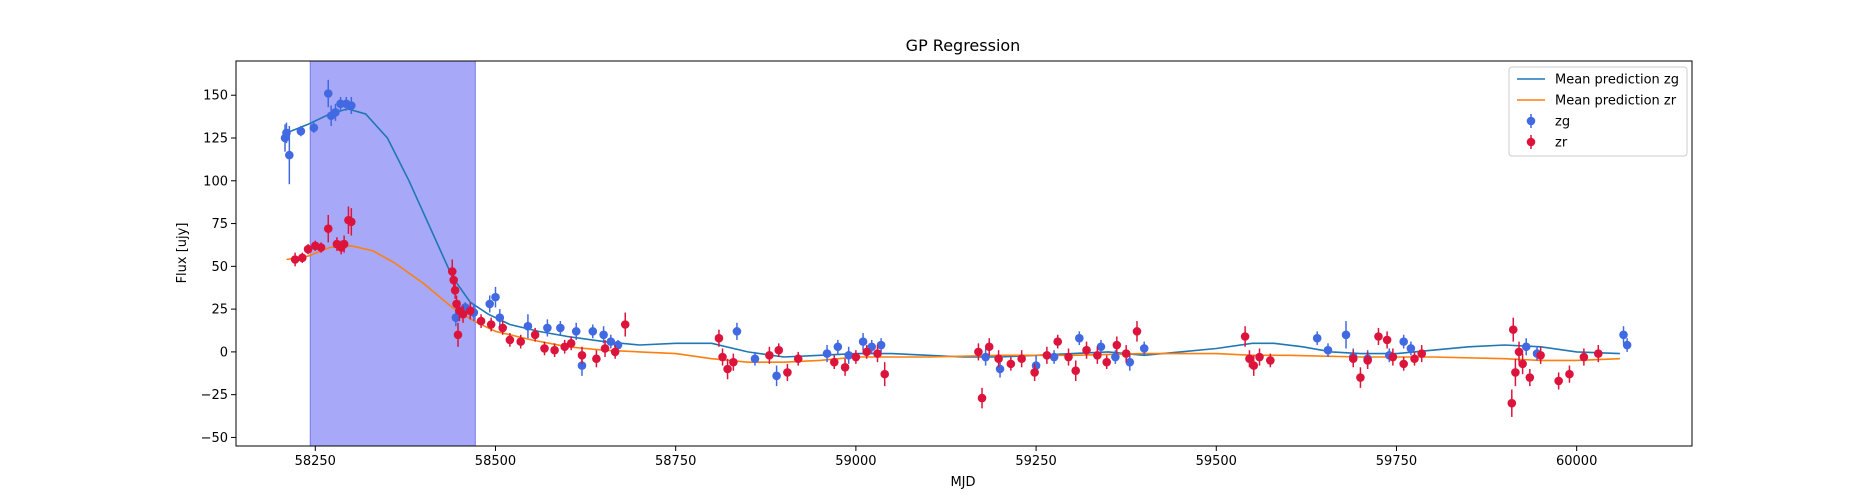 This screenshot has width=1875, height=500. Describe the element at coordinates (315, 461) in the screenshot. I see `x-tick-label-58250: 58250` at that location.